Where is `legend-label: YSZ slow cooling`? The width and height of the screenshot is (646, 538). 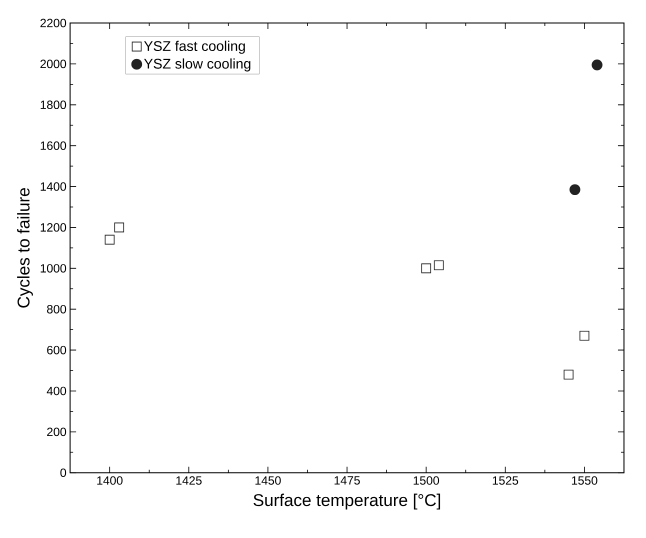
legend-label: YSZ slow cooling is located at coordinates (197, 65).